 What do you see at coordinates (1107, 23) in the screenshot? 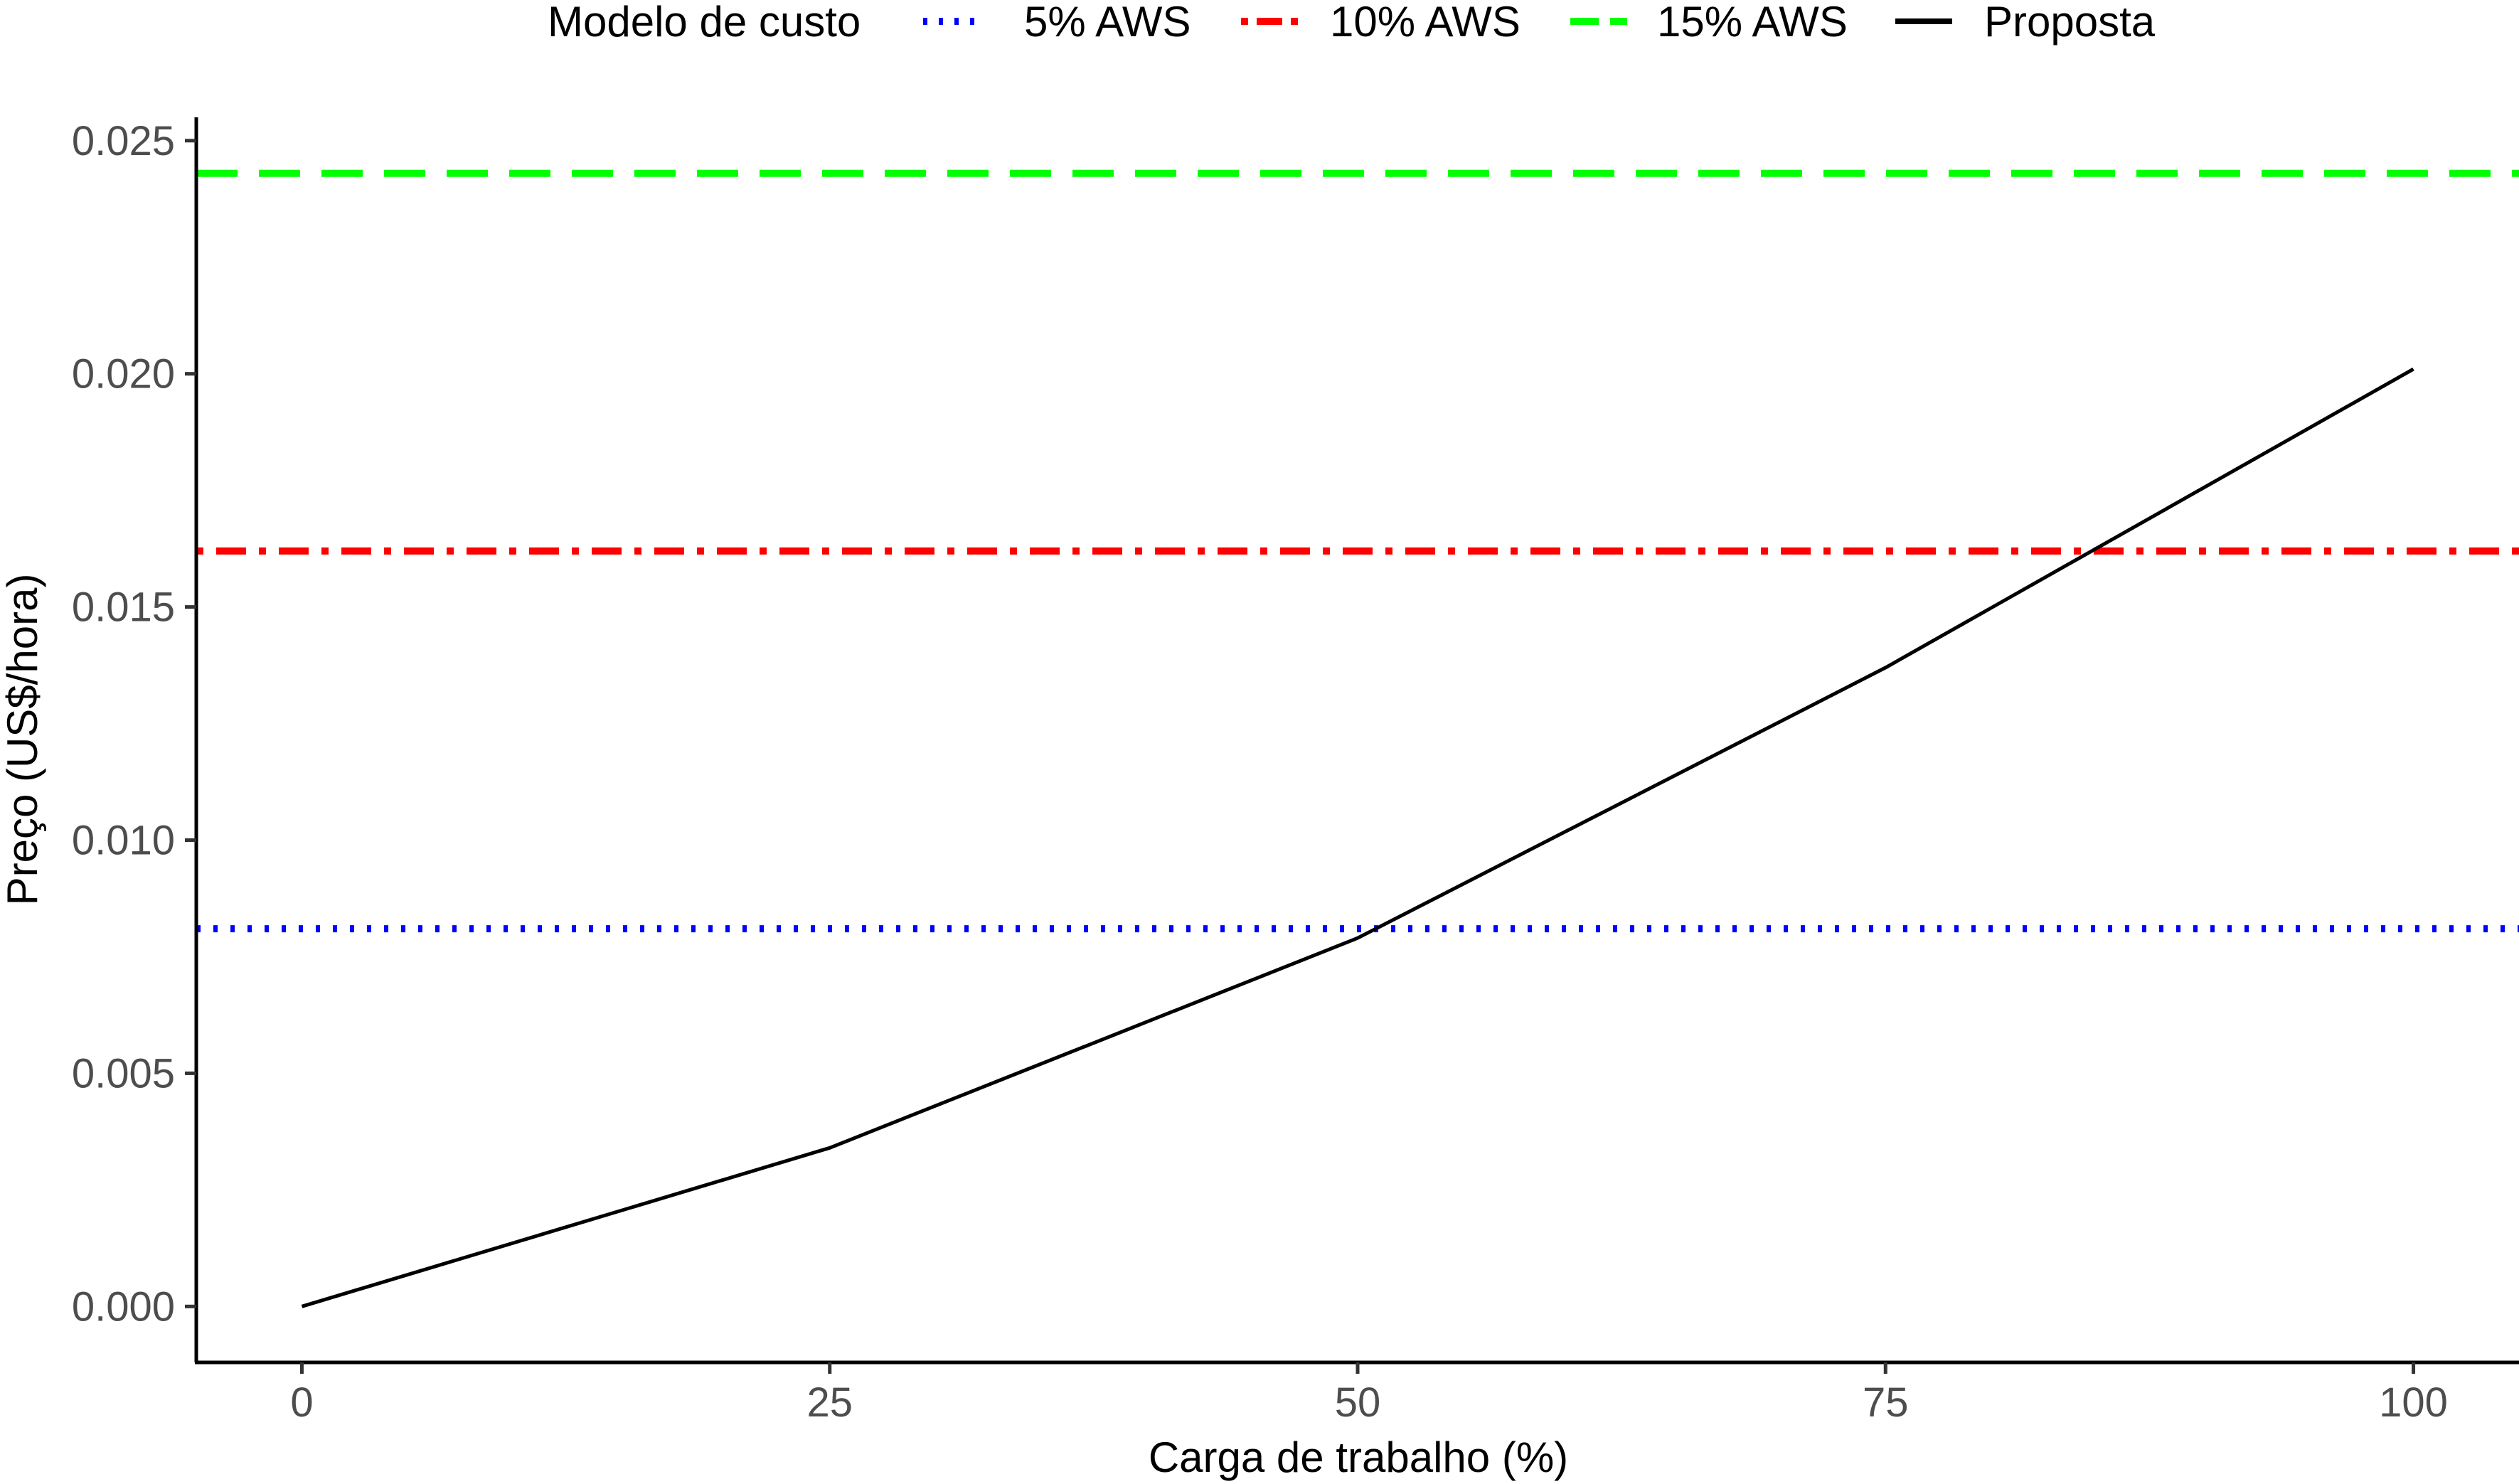
I see `legend-label-5-aws: 5% AWS` at bounding box center [1107, 23].